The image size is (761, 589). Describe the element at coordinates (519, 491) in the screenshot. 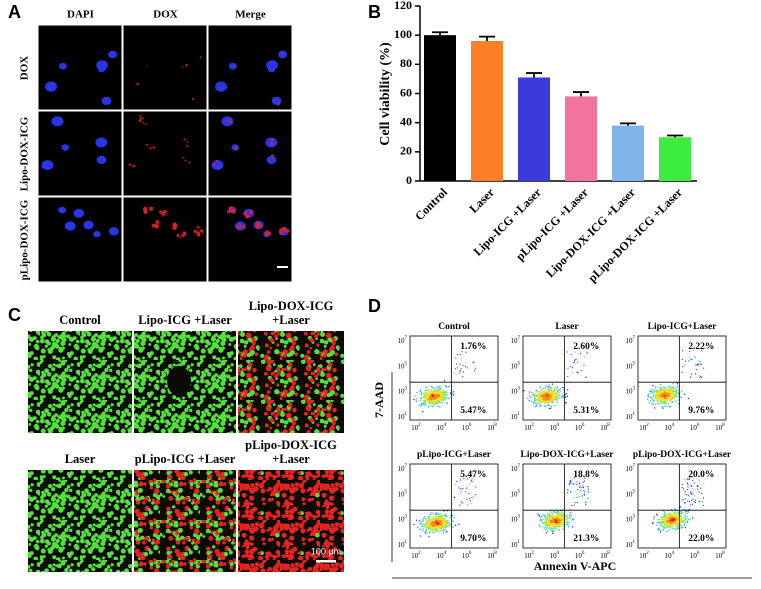

I see `tick-exponent: 5` at that location.